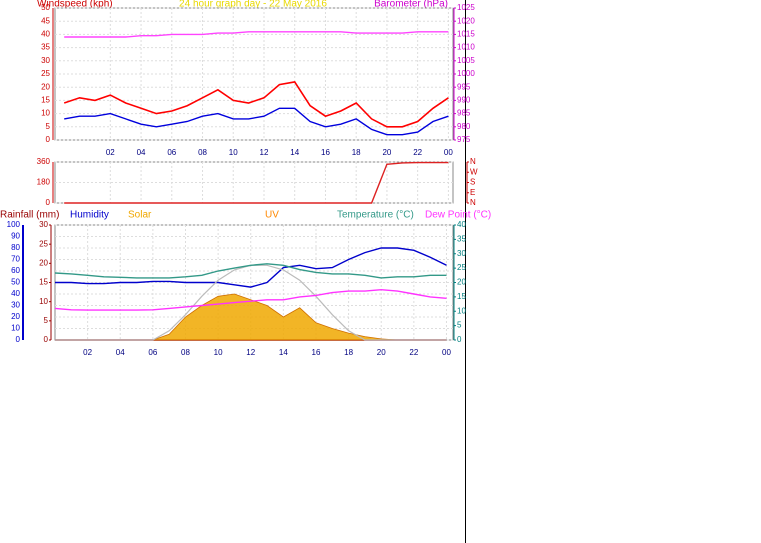 The width and height of the screenshot is (761, 543). What do you see at coordinates (466, 60) in the screenshot?
I see `y2-tick-label: 1005` at bounding box center [466, 60].